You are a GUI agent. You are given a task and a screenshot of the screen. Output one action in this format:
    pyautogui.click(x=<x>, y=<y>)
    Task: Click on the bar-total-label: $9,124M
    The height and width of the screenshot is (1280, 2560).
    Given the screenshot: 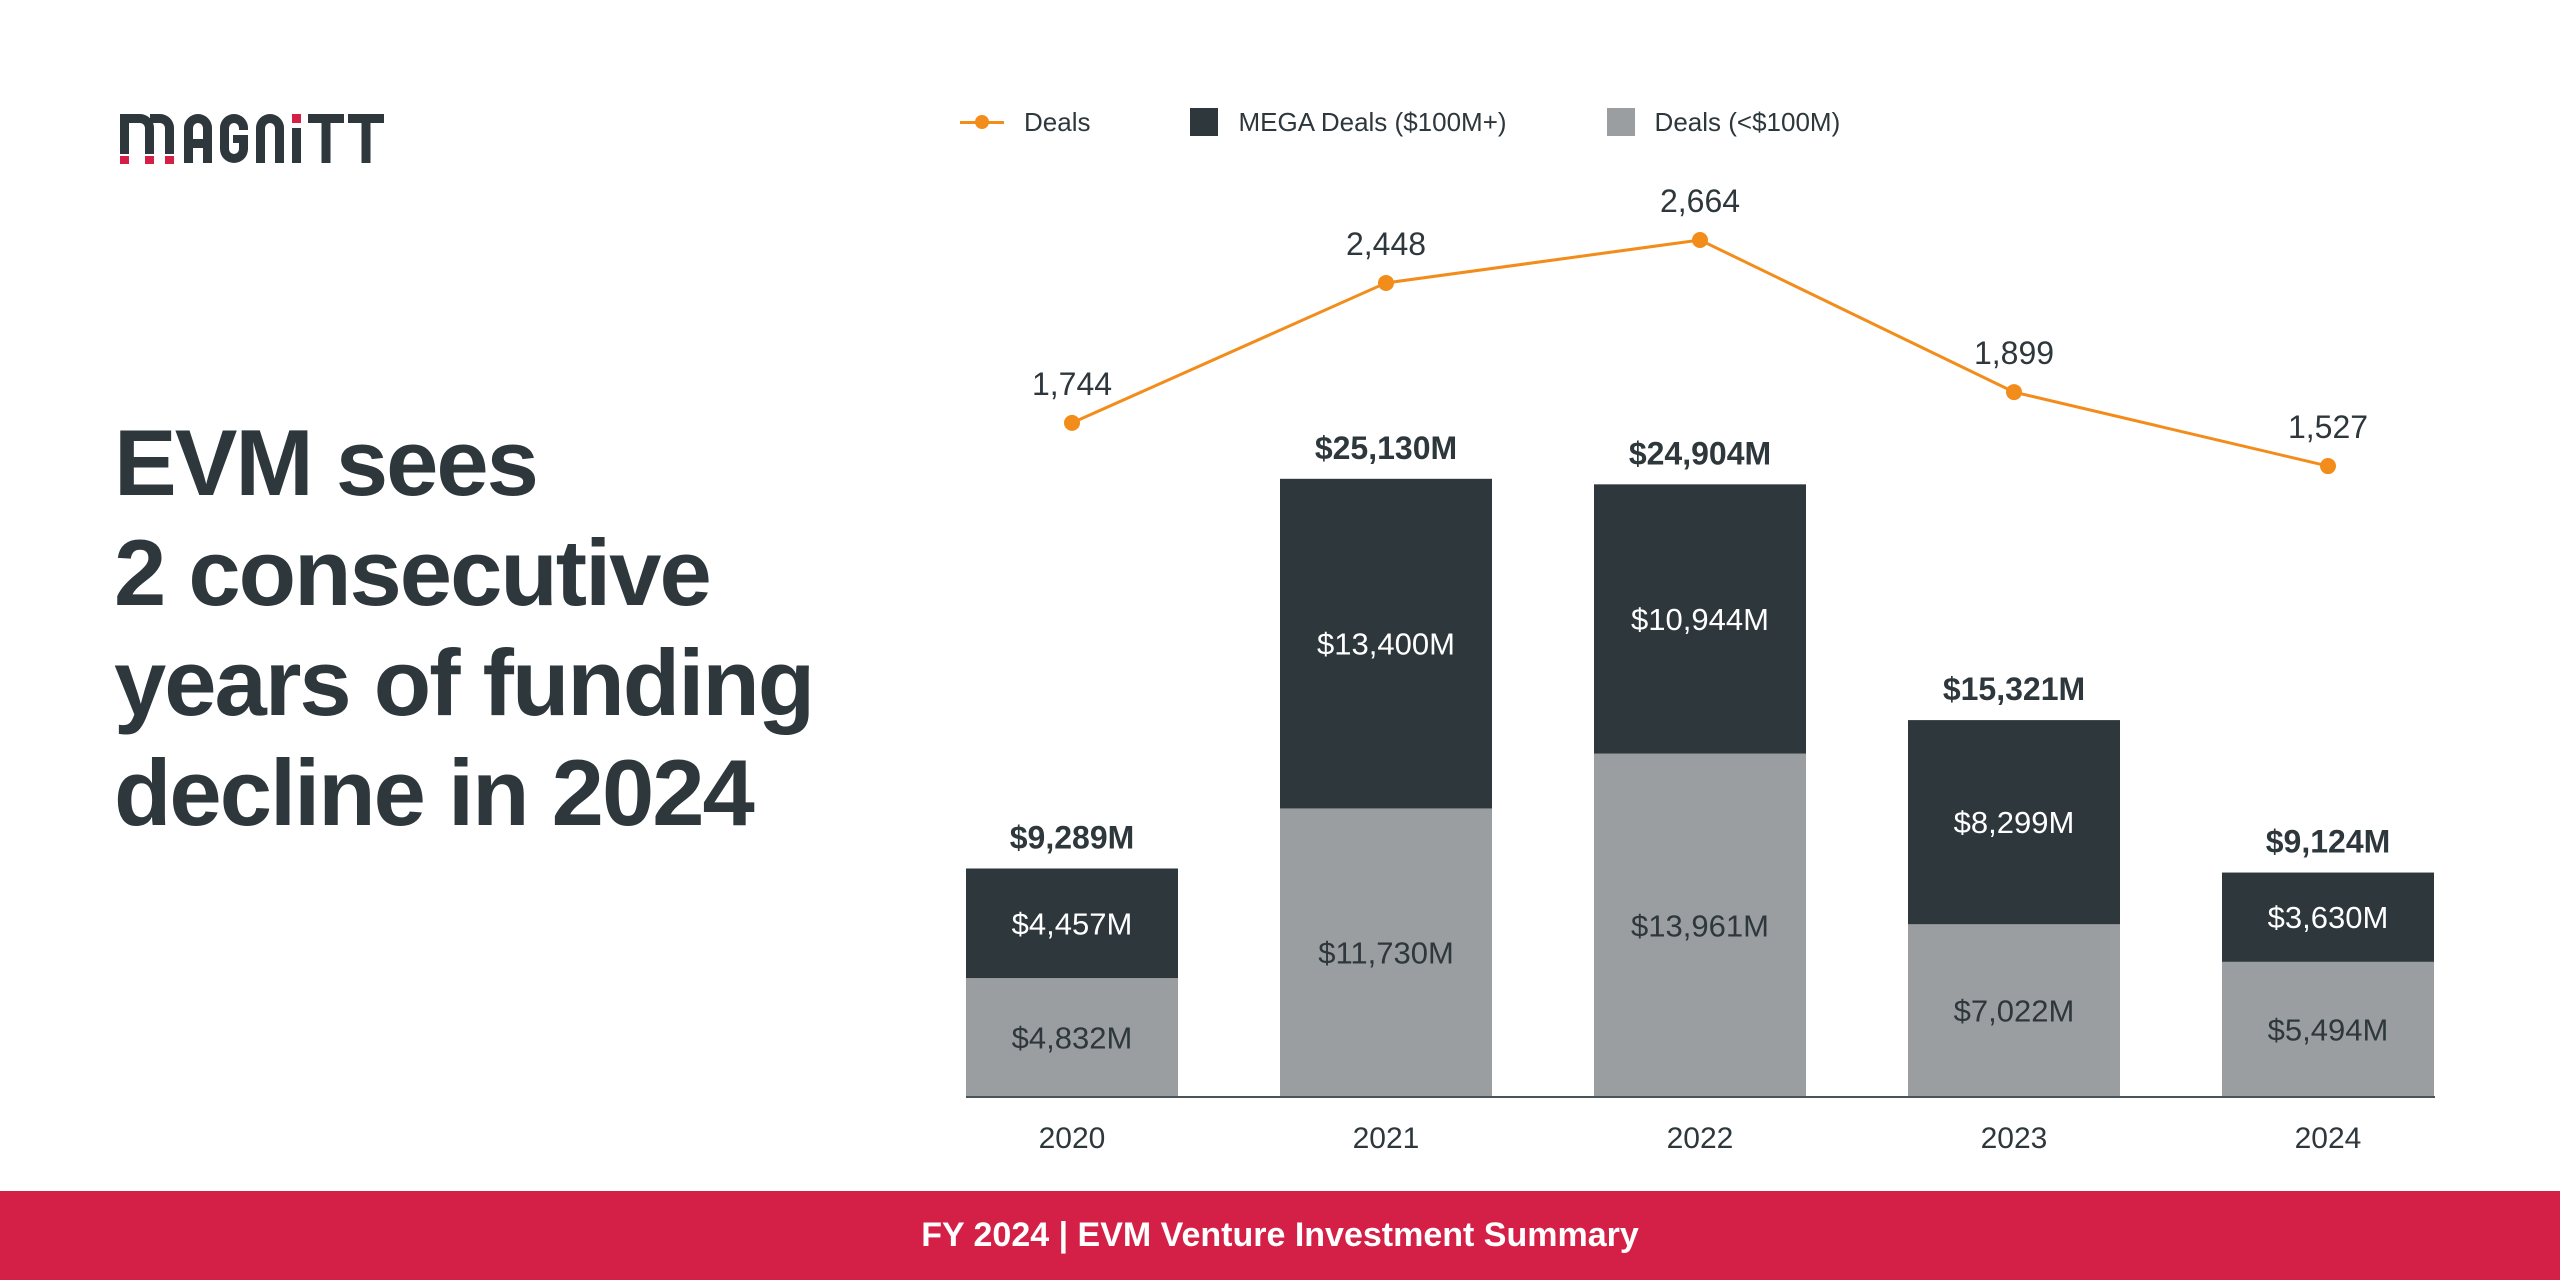 What is the action you would take?
    pyautogui.click(x=2328, y=842)
    